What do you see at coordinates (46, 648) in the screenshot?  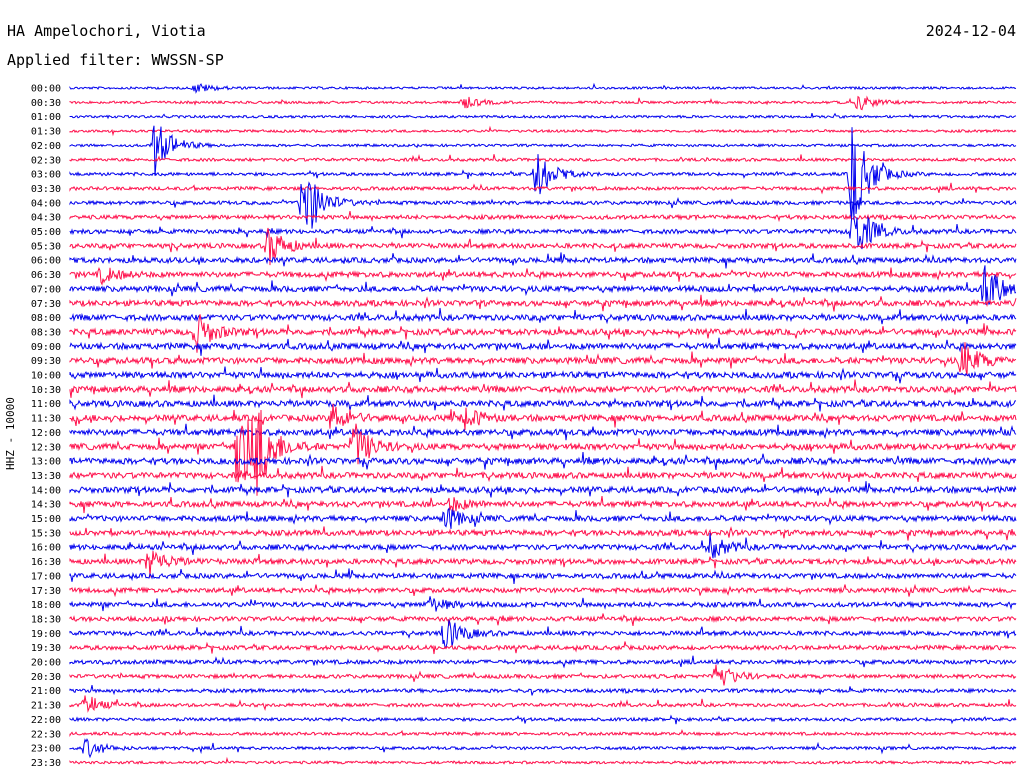 I see `row-time-label: 19:30` at bounding box center [46, 648].